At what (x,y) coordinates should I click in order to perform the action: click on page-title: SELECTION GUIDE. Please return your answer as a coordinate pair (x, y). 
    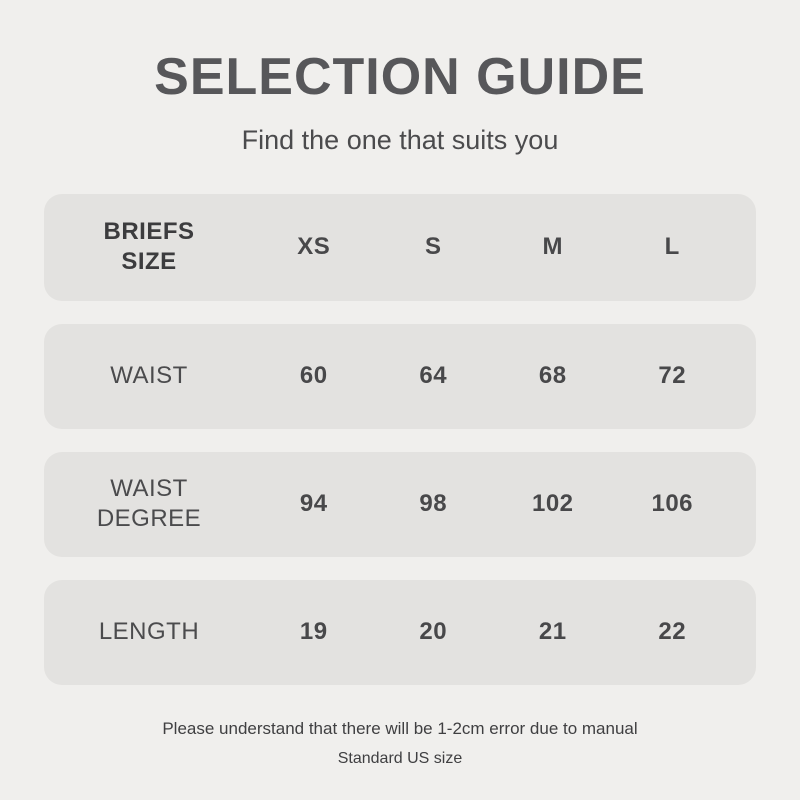
    Looking at the image, I should click on (400, 77).